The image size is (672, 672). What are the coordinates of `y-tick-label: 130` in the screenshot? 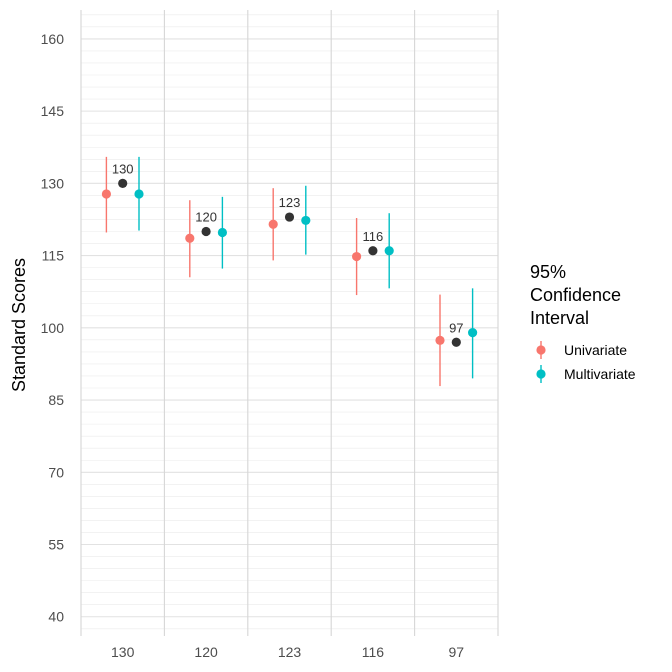 It's located at (53, 183).